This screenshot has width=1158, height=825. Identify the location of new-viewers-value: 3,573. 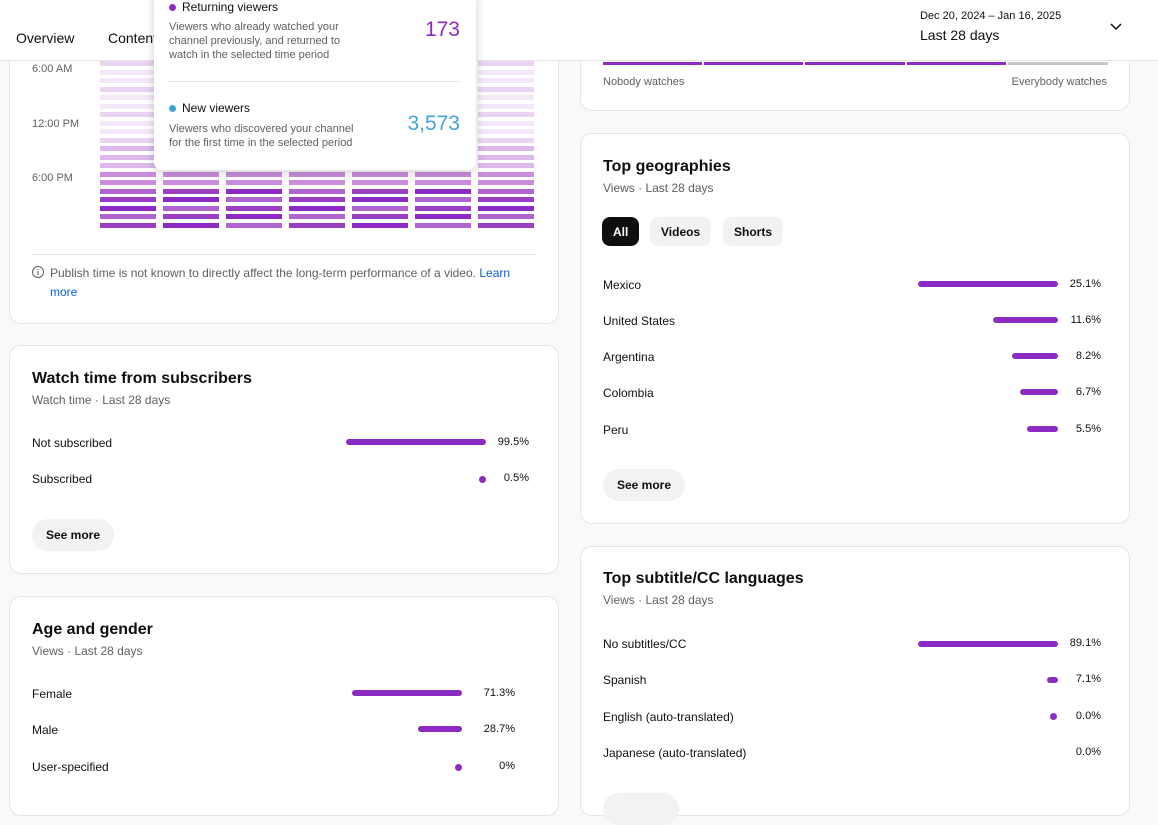
(433, 123).